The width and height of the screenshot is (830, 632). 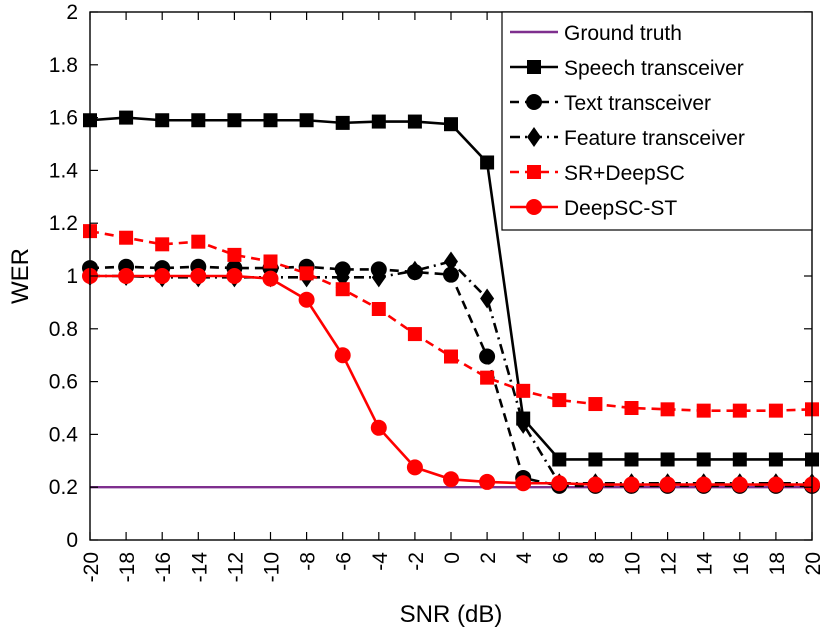 I want to click on legend-label: Feature transceiver, so click(x=654, y=138).